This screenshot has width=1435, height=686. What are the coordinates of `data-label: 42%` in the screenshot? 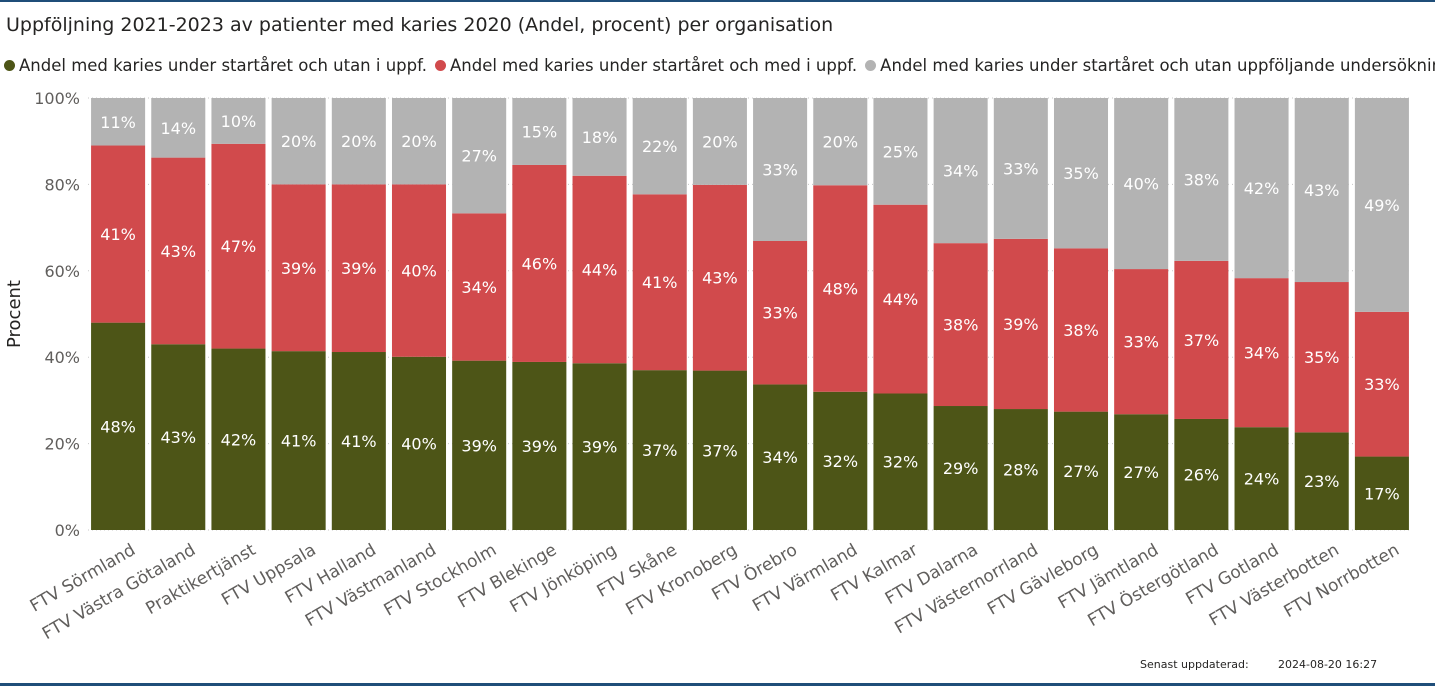 It's located at (1262, 188).